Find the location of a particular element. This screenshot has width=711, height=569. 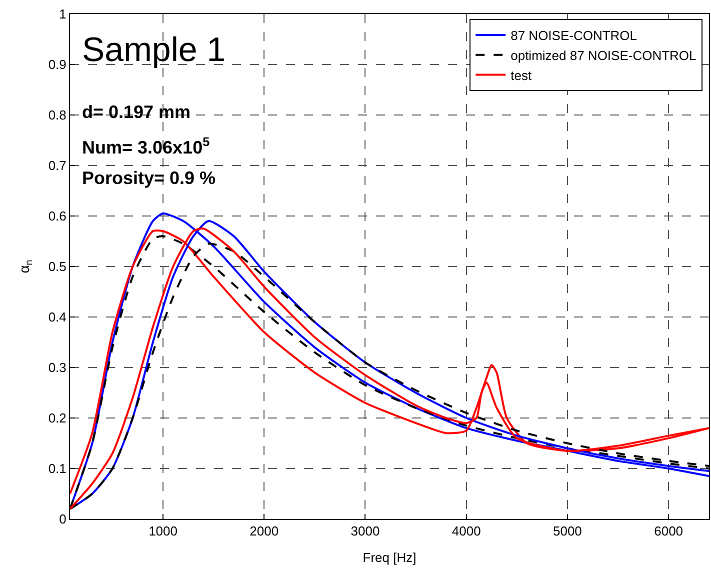

x-tick-label: 1000 is located at coordinates (163, 531).